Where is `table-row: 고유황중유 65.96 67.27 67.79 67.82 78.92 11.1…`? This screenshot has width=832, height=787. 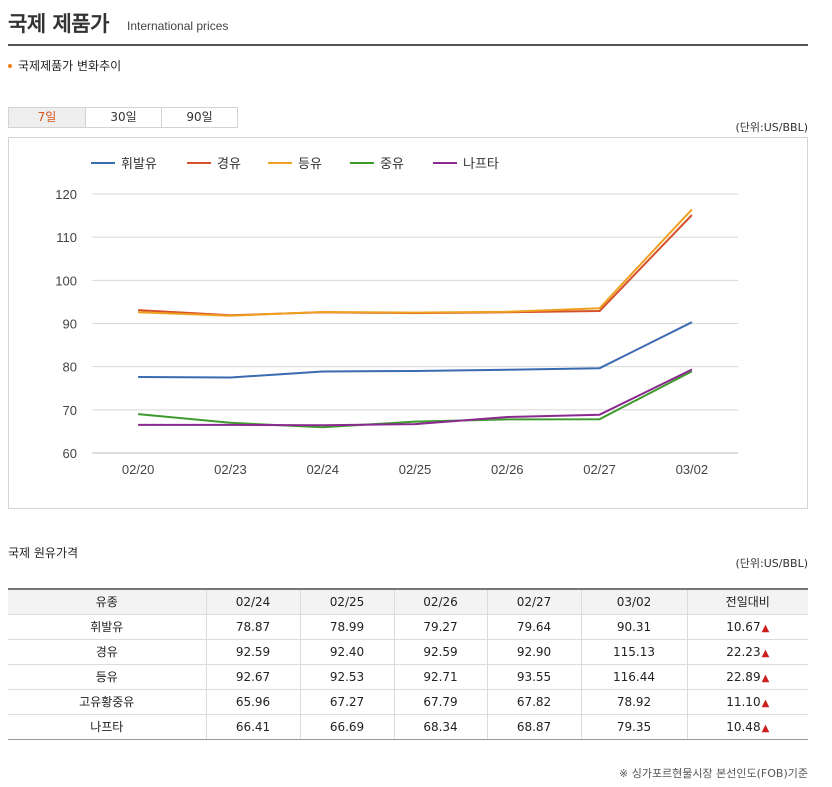 table-row: 고유황중유 65.96 67.27 67.79 67.82 78.92 11.1… is located at coordinates (408, 702).